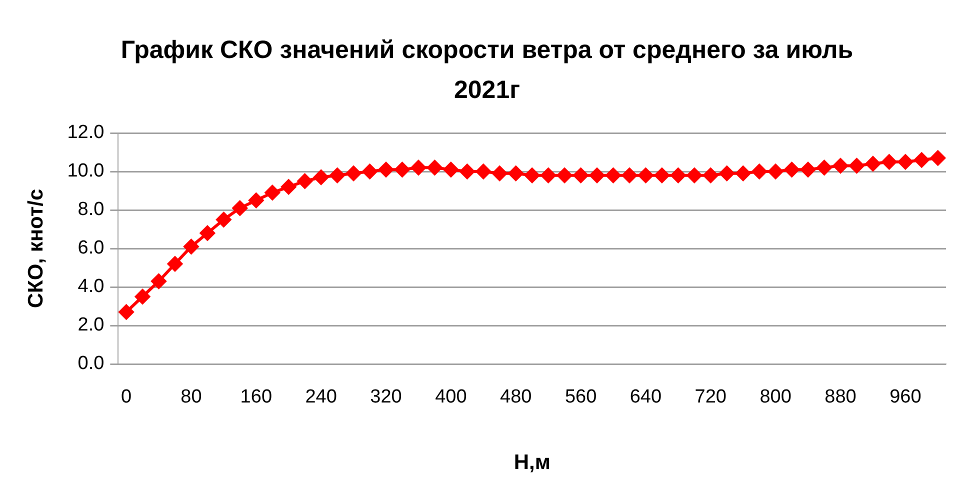  What do you see at coordinates (126, 397) in the screenshot?
I see `x-tick-label: 0` at bounding box center [126, 397].